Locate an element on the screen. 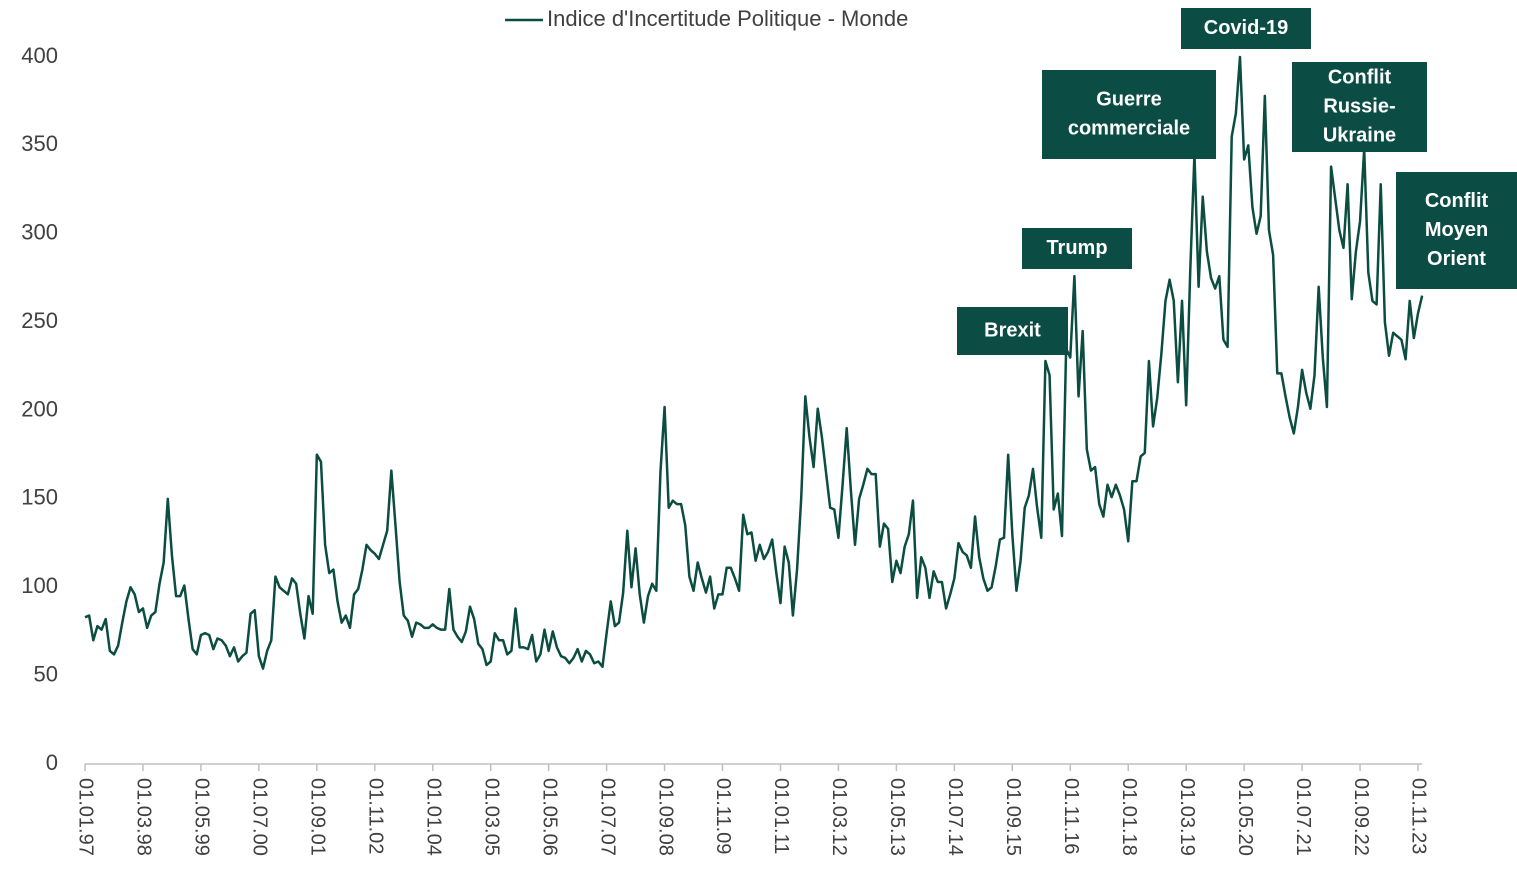  annotation-text: Moyen is located at coordinates (1456, 230).